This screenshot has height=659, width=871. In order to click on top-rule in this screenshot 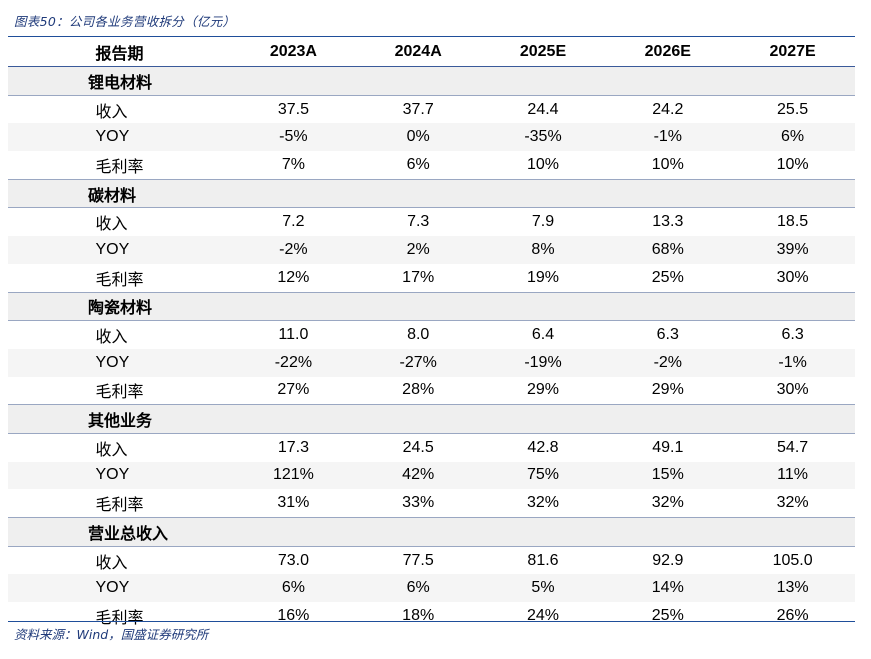, I will do `click(431, 36)`.